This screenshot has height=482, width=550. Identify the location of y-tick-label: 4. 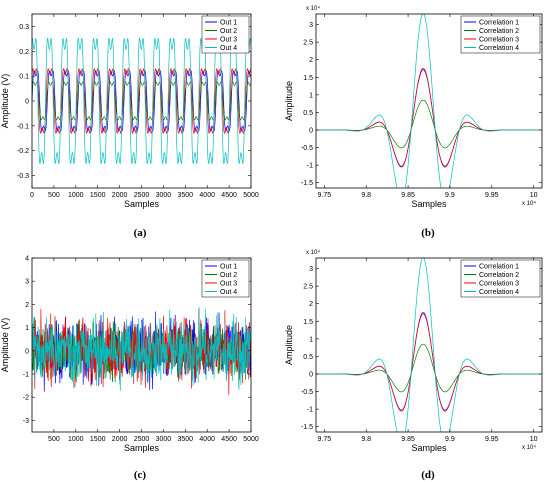
(27, 259).